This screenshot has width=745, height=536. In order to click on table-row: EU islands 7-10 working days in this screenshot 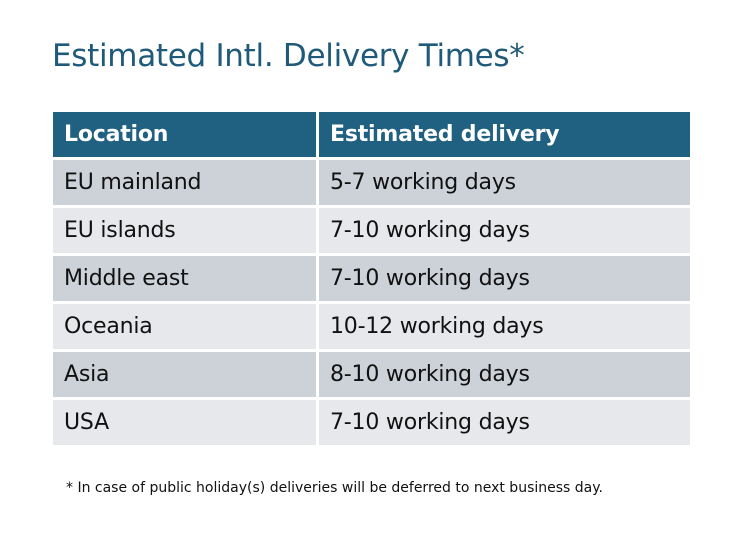, I will do `click(371, 230)`.